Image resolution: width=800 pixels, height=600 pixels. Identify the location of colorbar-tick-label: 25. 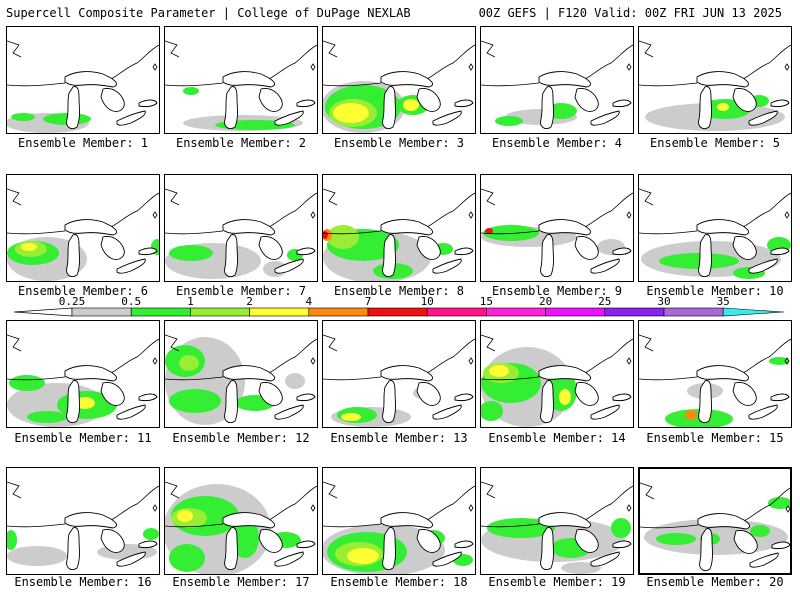
(604, 301).